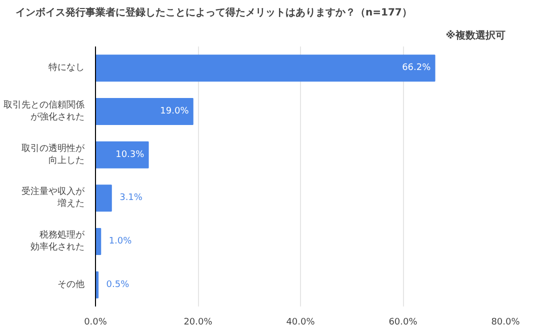 This screenshot has width=536, height=335. Describe the element at coordinates (58, 241) in the screenshot. I see `y-tick-label: 税務処理が効率化された` at that location.